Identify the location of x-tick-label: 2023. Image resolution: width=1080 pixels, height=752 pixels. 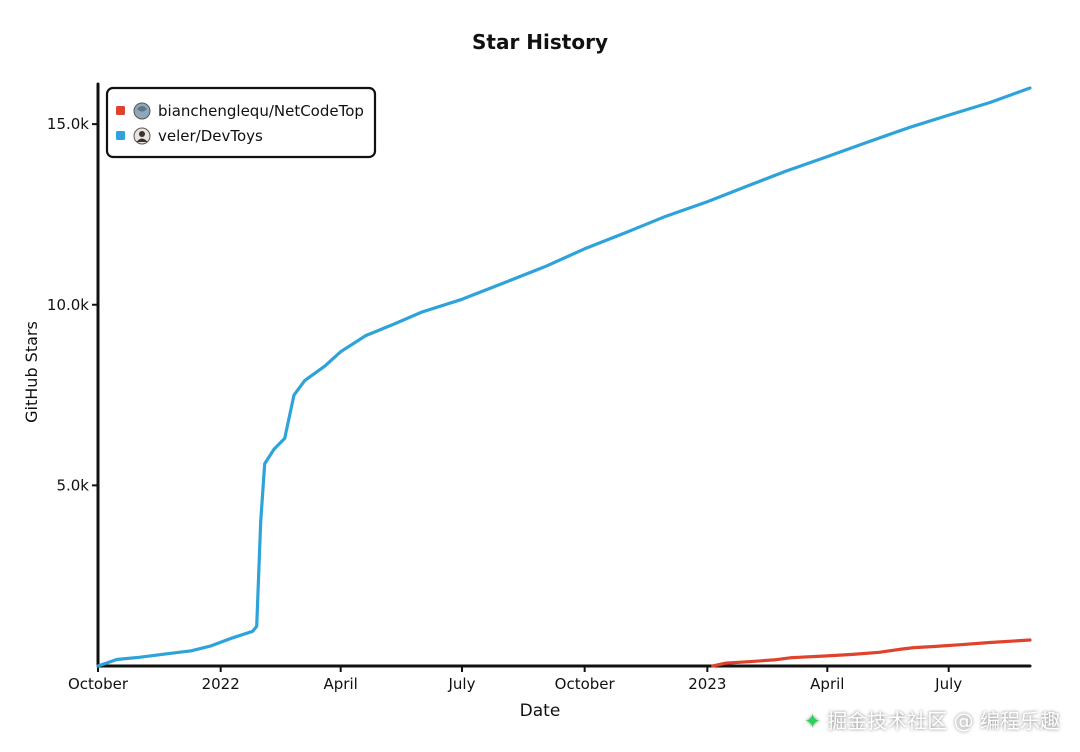
(707, 684).